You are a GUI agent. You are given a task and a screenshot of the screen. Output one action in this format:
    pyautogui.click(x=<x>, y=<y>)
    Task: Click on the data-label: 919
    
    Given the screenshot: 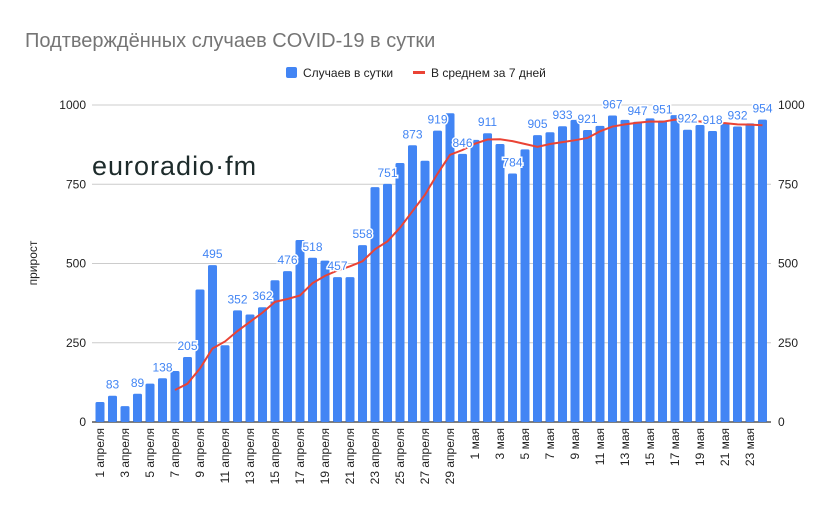 What is the action you would take?
    pyautogui.click(x=437, y=120)
    